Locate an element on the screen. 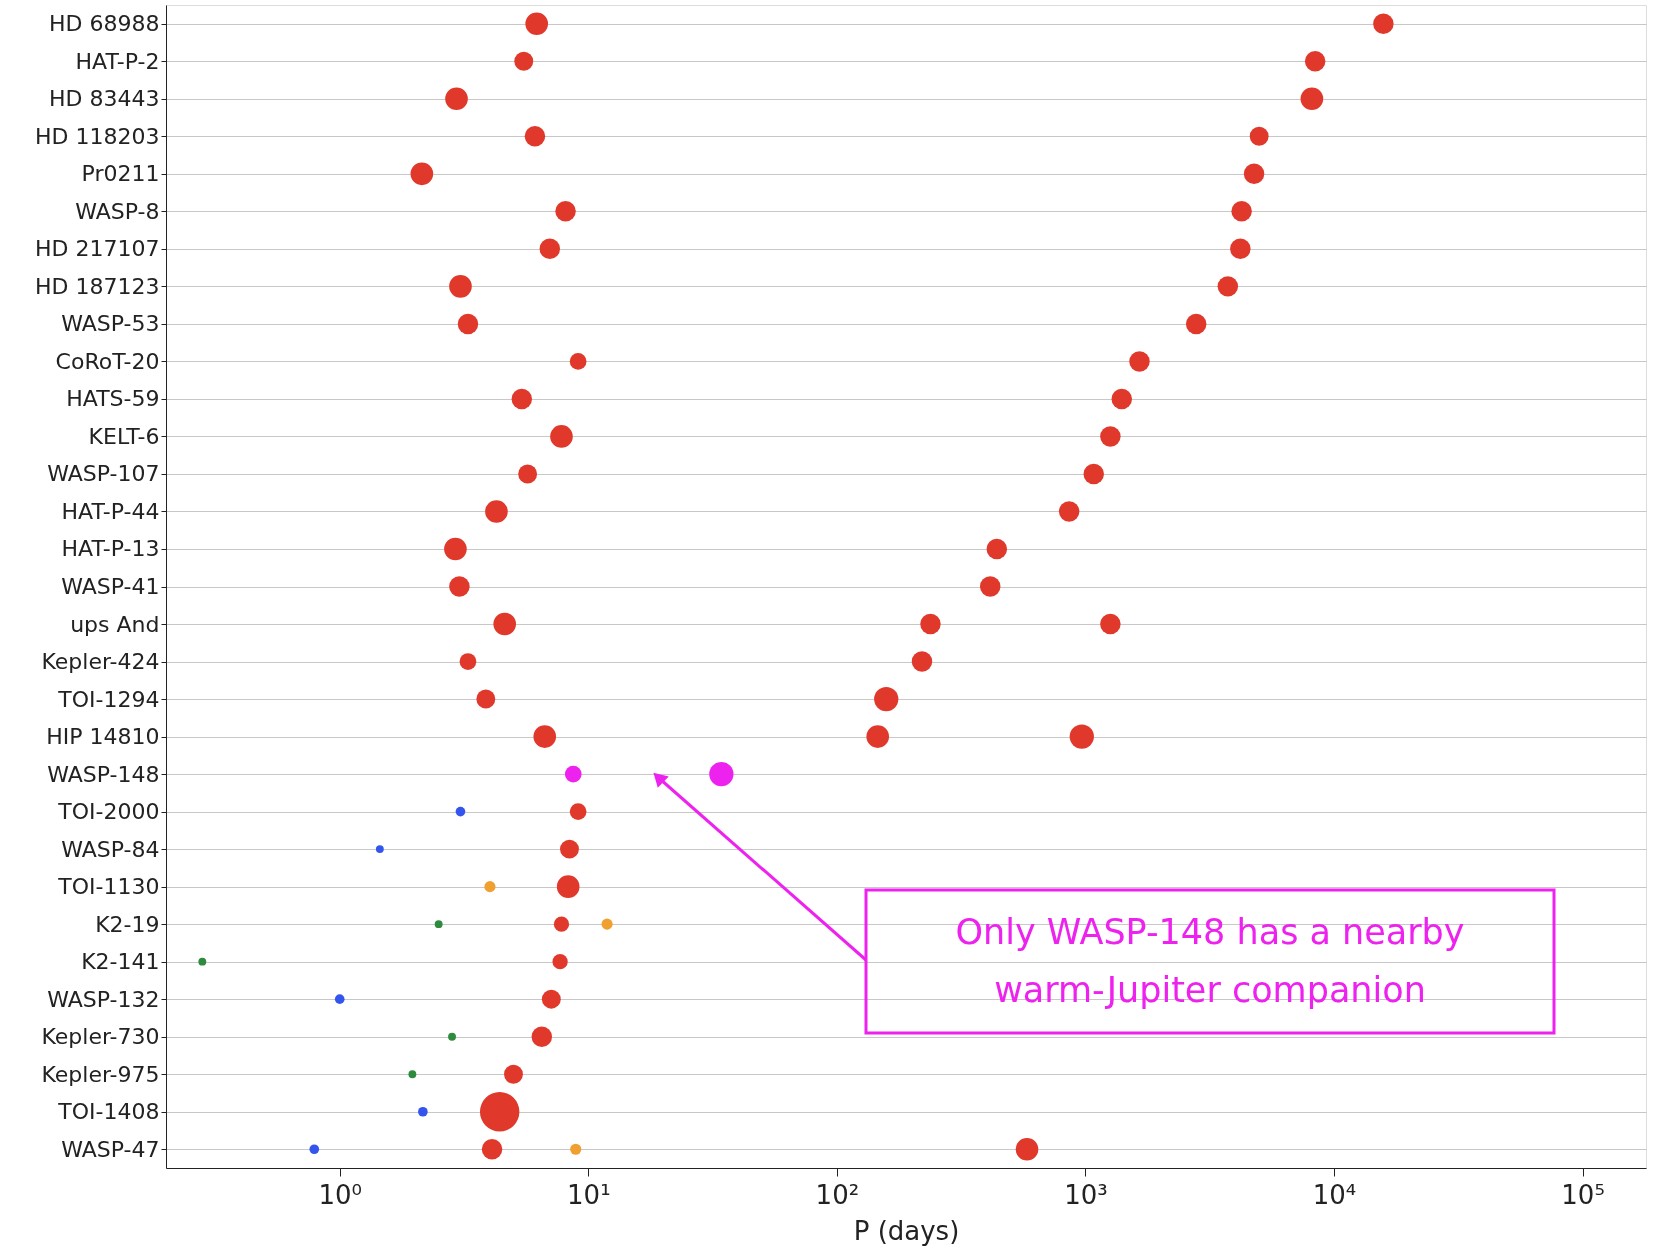  y-tick-label: HD 118203 is located at coordinates (97, 136).